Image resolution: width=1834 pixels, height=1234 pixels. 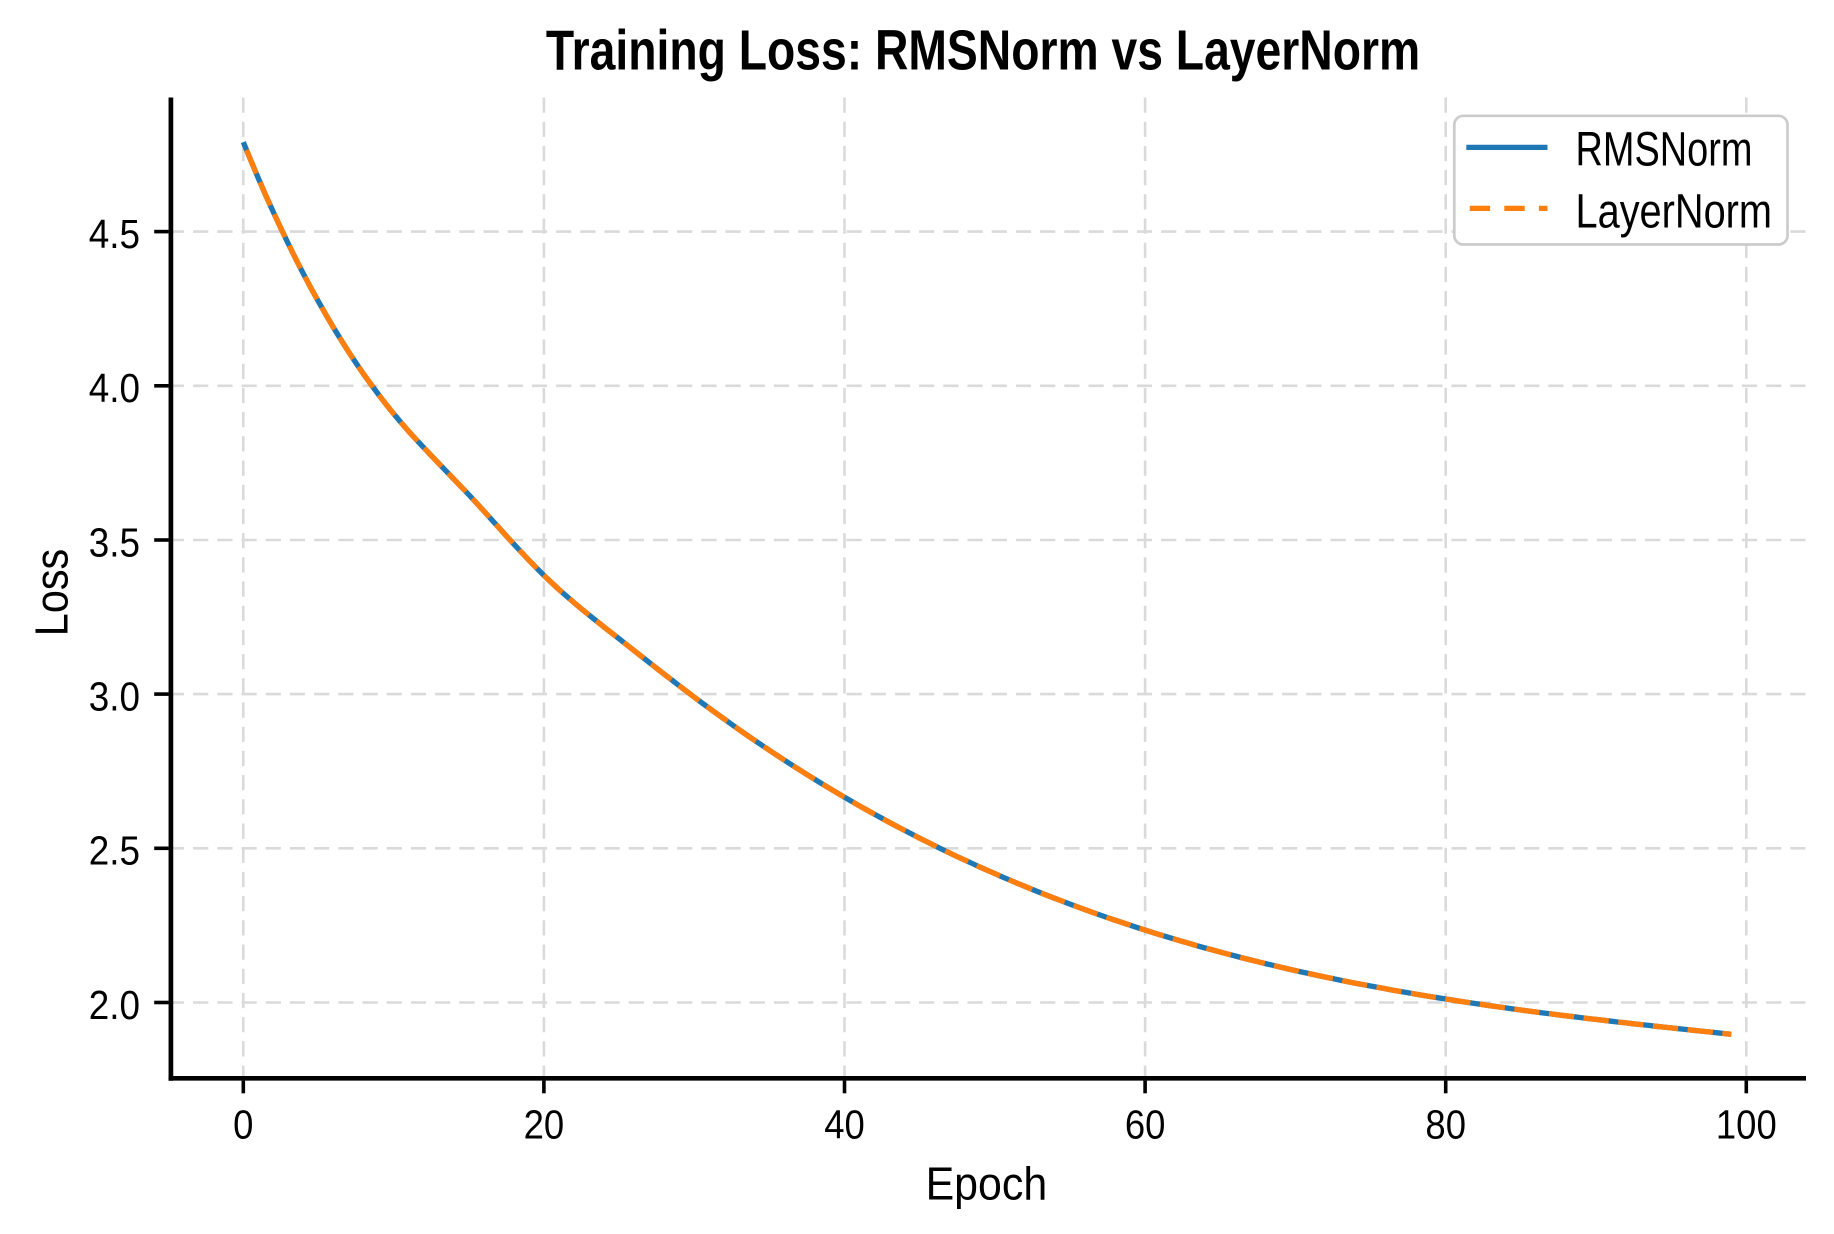 What do you see at coordinates (1674, 211) in the screenshot?
I see `svg-text: LayerNorm` at bounding box center [1674, 211].